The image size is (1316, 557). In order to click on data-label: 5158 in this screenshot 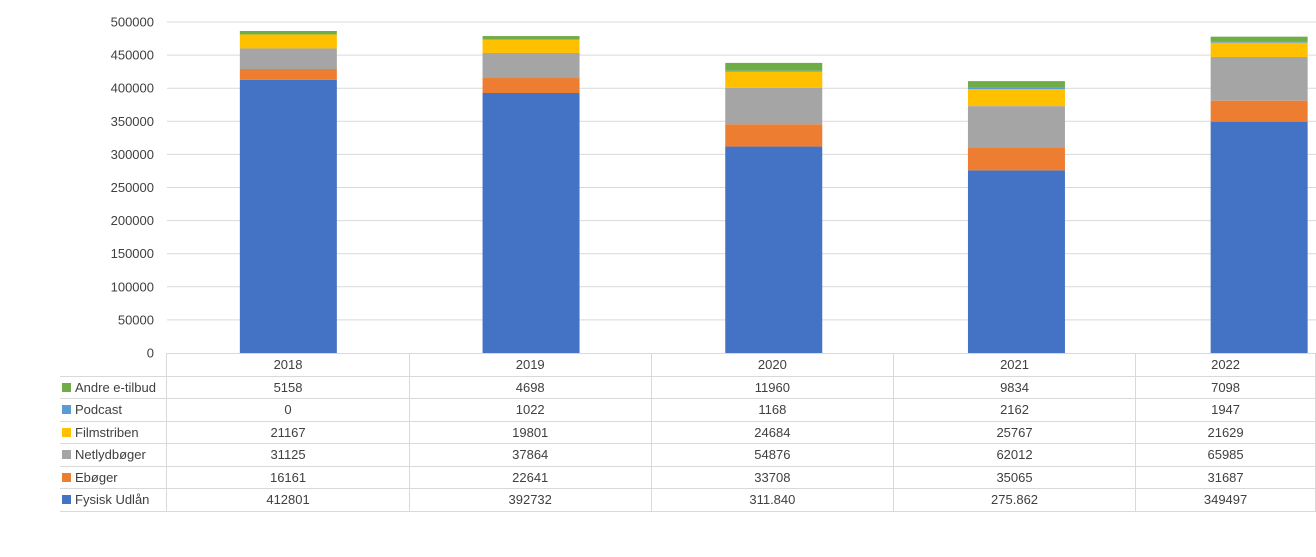, I will do `click(288, 387)`.